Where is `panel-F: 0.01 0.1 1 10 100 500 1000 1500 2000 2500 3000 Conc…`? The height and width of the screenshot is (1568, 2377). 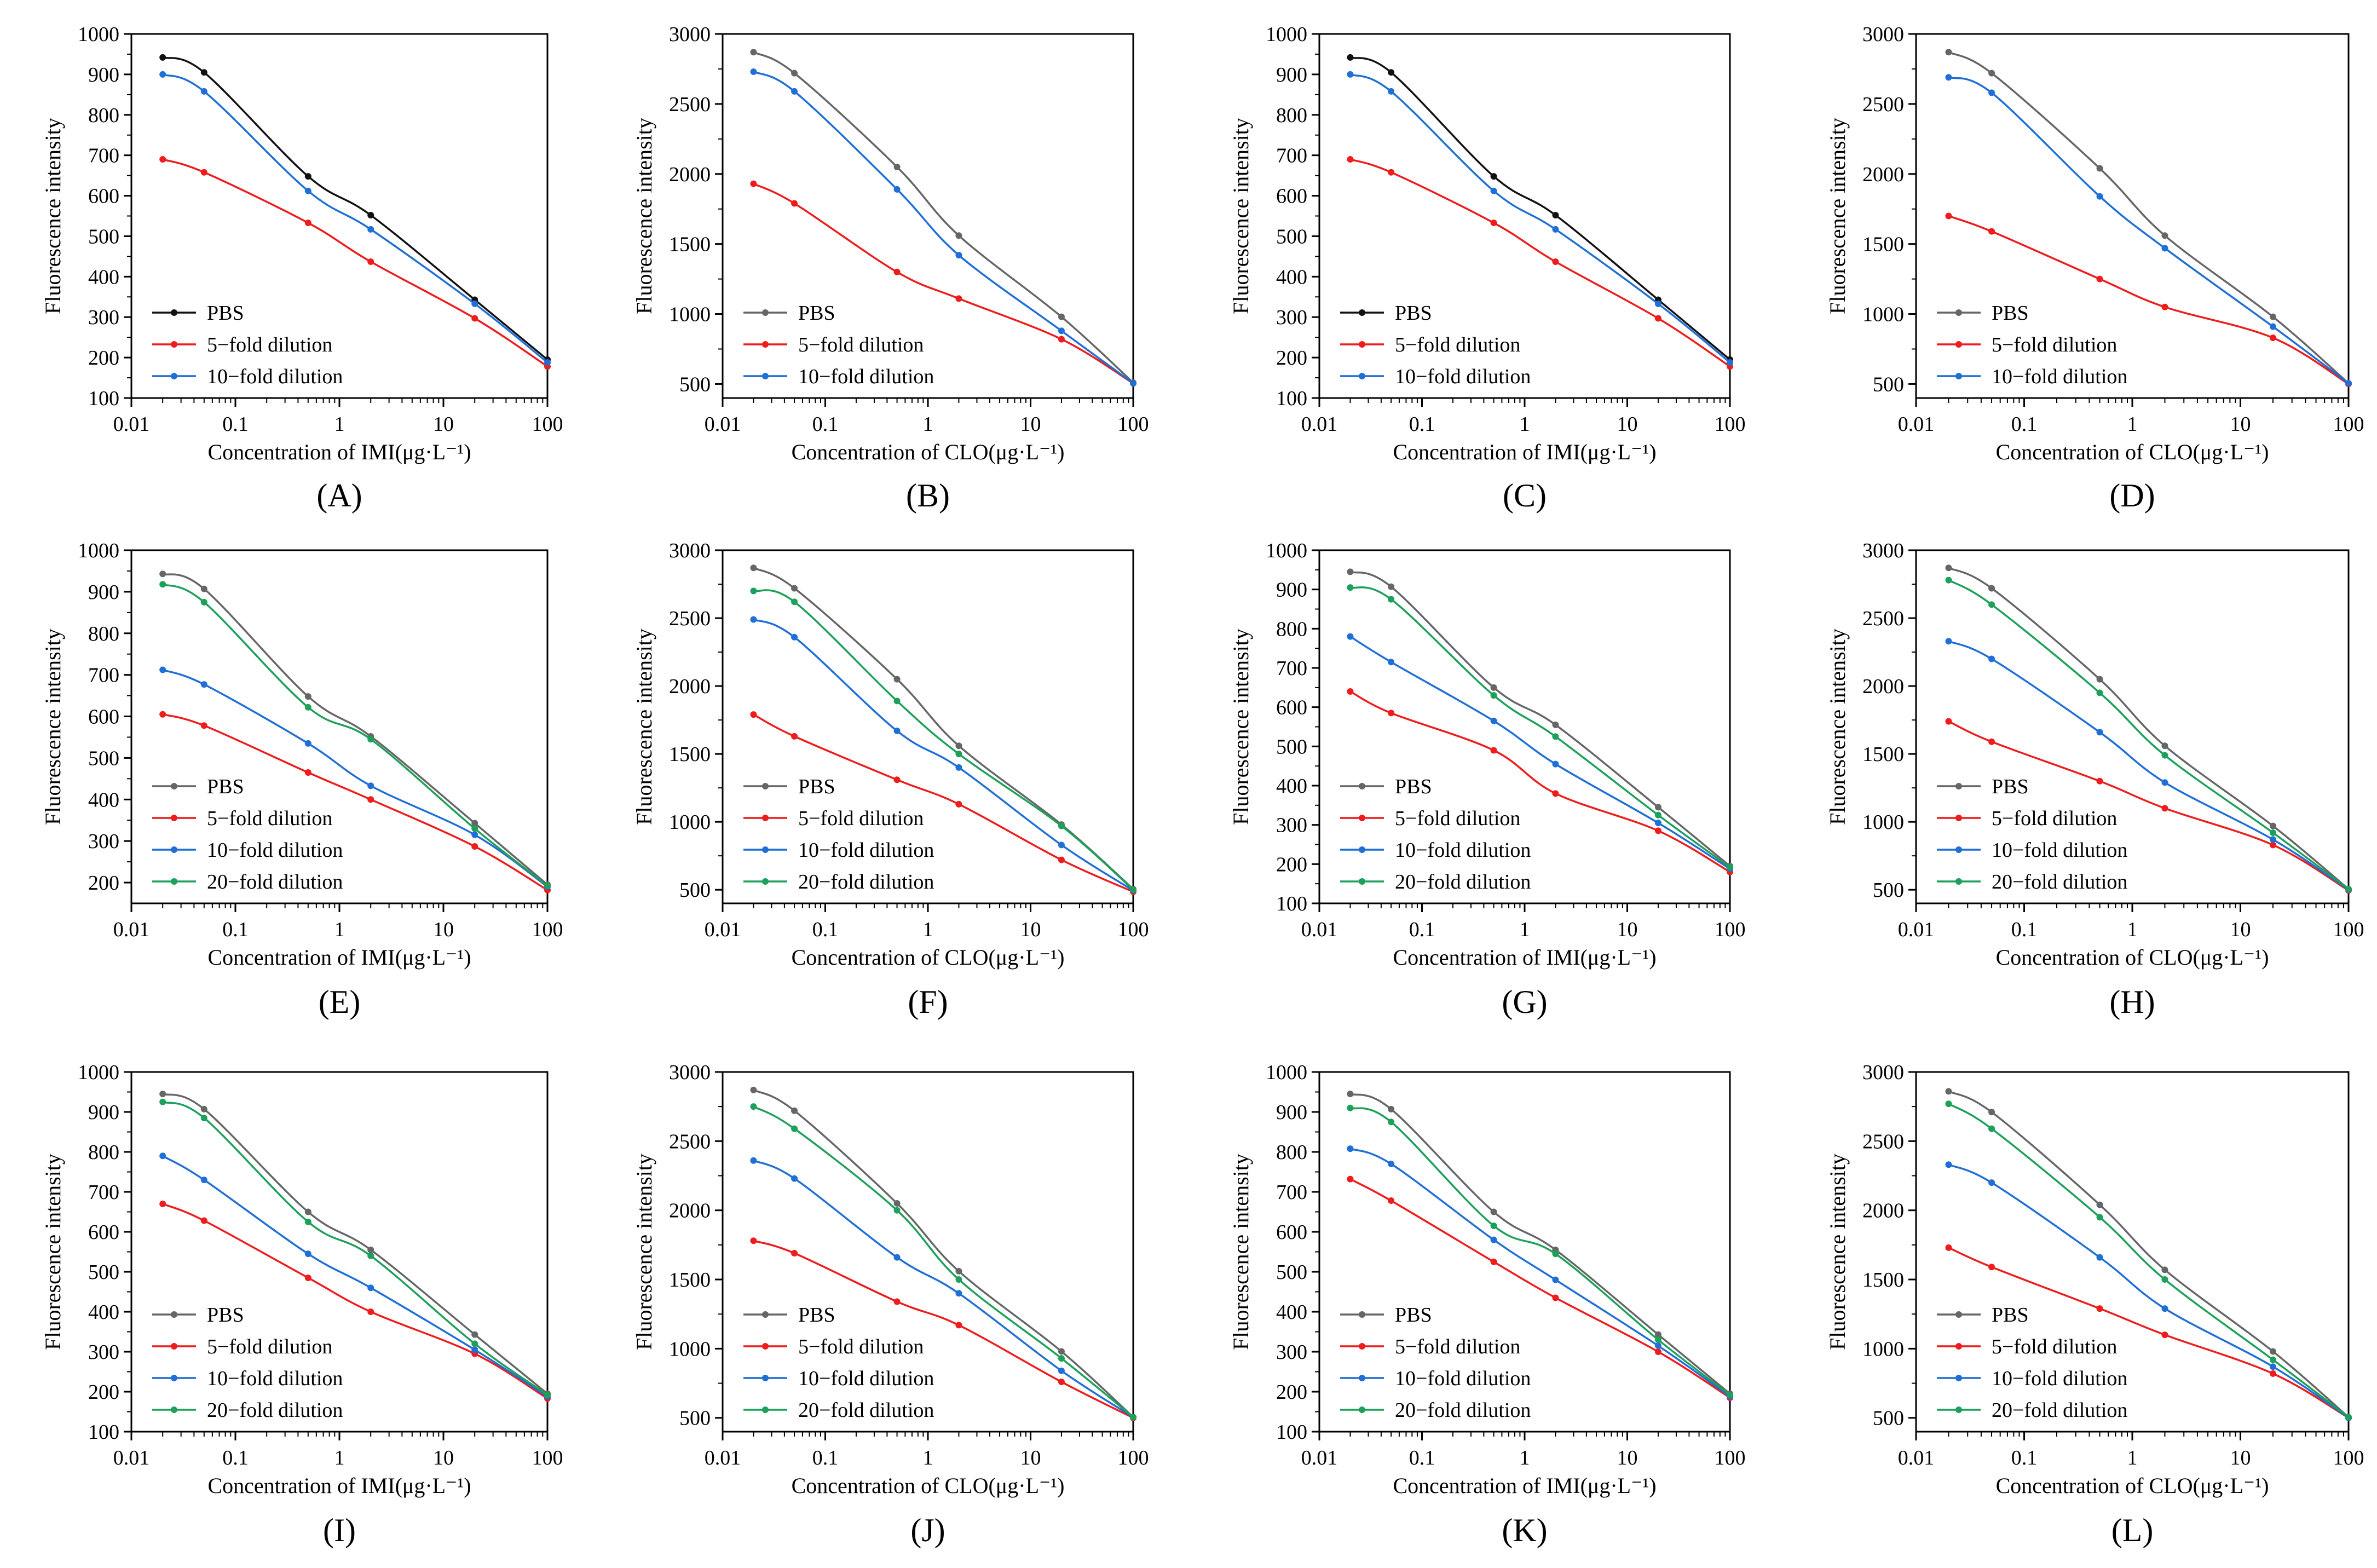
panel-F: 0.01 0.1 1 10 100 500 1000 1500 2000 2500 3000 Conc… is located at coordinates (890, 779).